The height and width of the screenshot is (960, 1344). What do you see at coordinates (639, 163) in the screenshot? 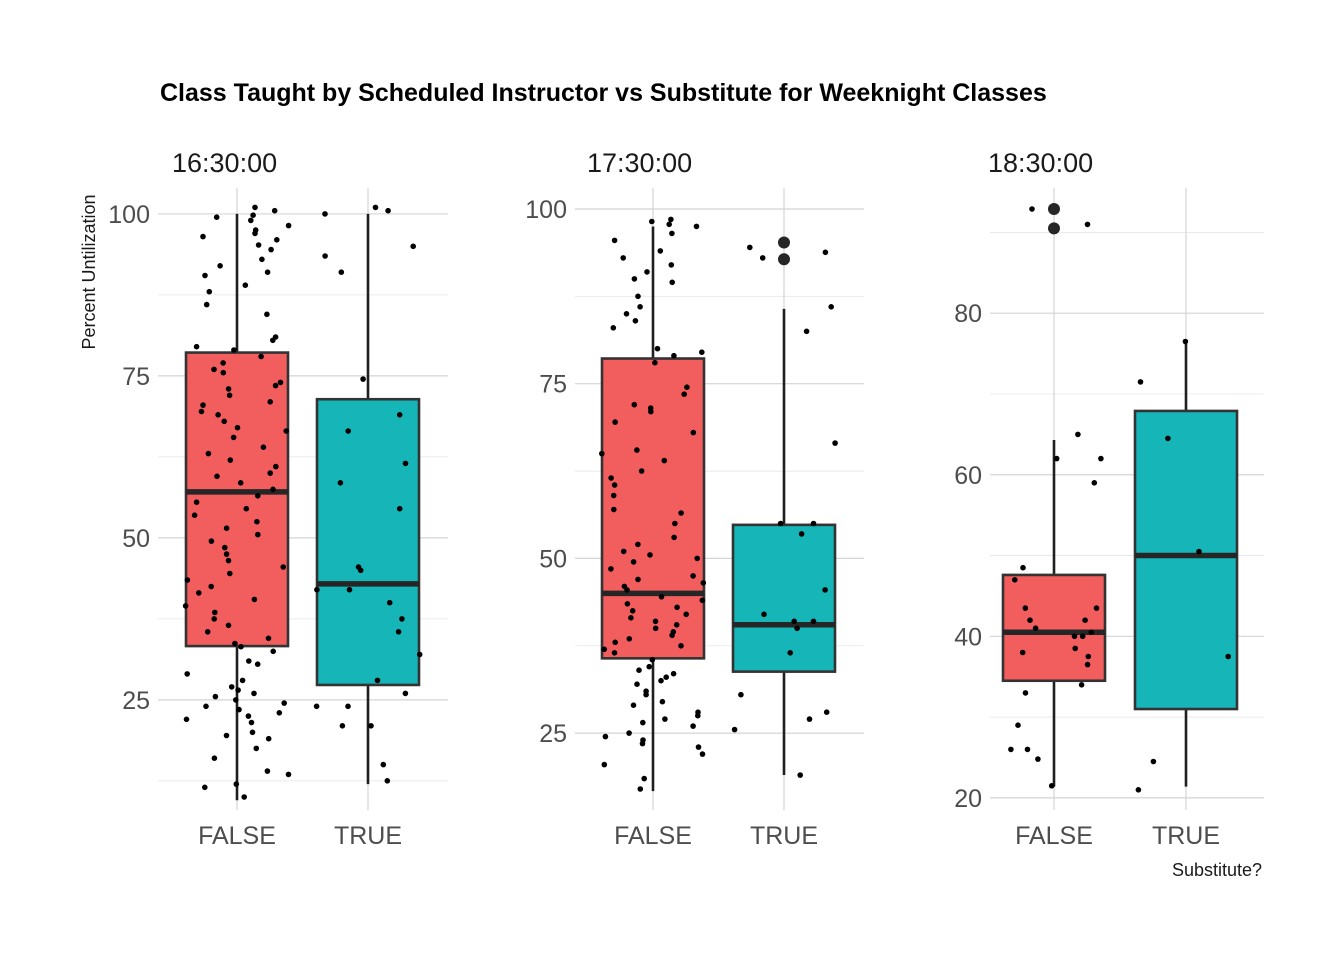
I see `facet-label: 17:30:00` at bounding box center [639, 163].